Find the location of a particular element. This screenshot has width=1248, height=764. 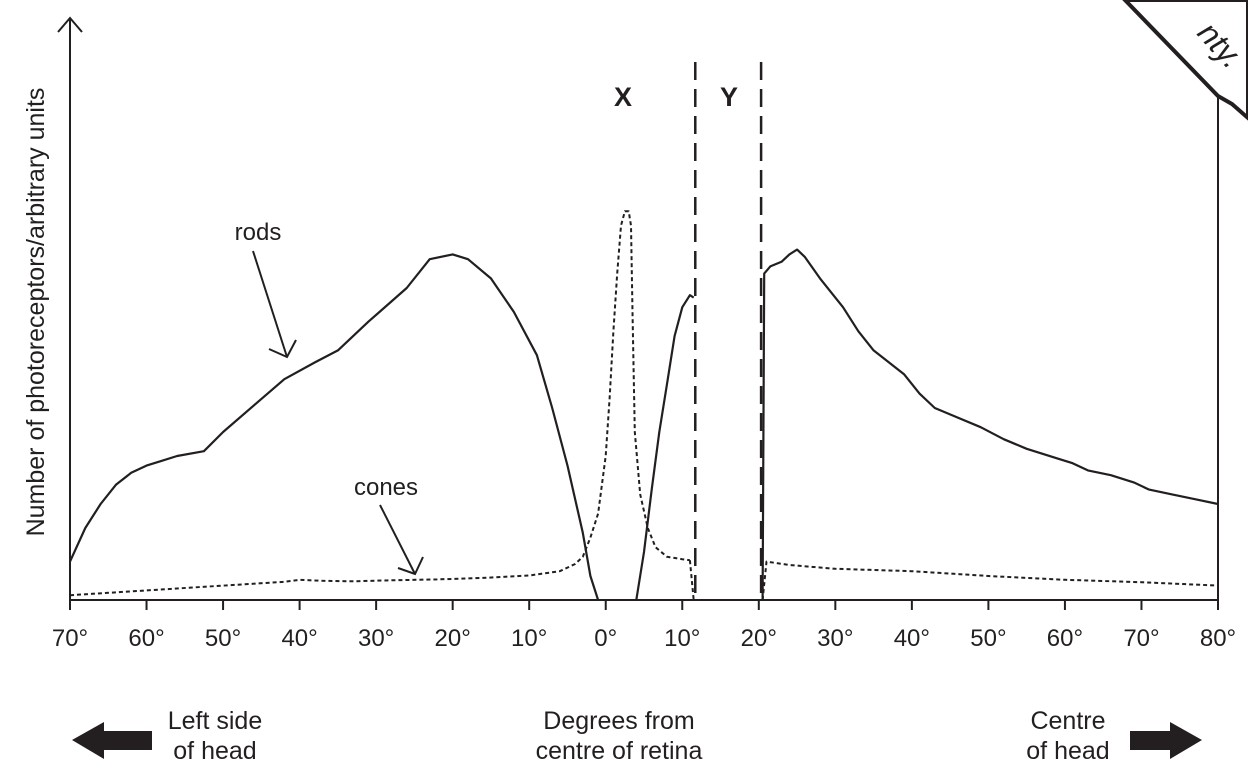

cones-pointer-arrowhead is located at coordinates (410, 566).